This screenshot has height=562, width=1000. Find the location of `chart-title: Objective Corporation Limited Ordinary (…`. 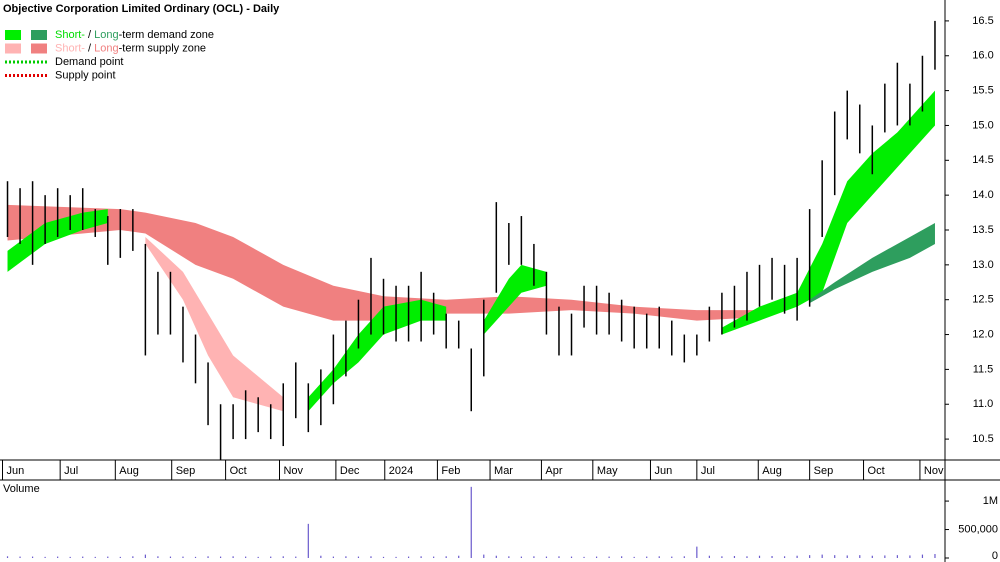

chart-title: Objective Corporation Limited Ordinary (… is located at coordinates (141, 9).